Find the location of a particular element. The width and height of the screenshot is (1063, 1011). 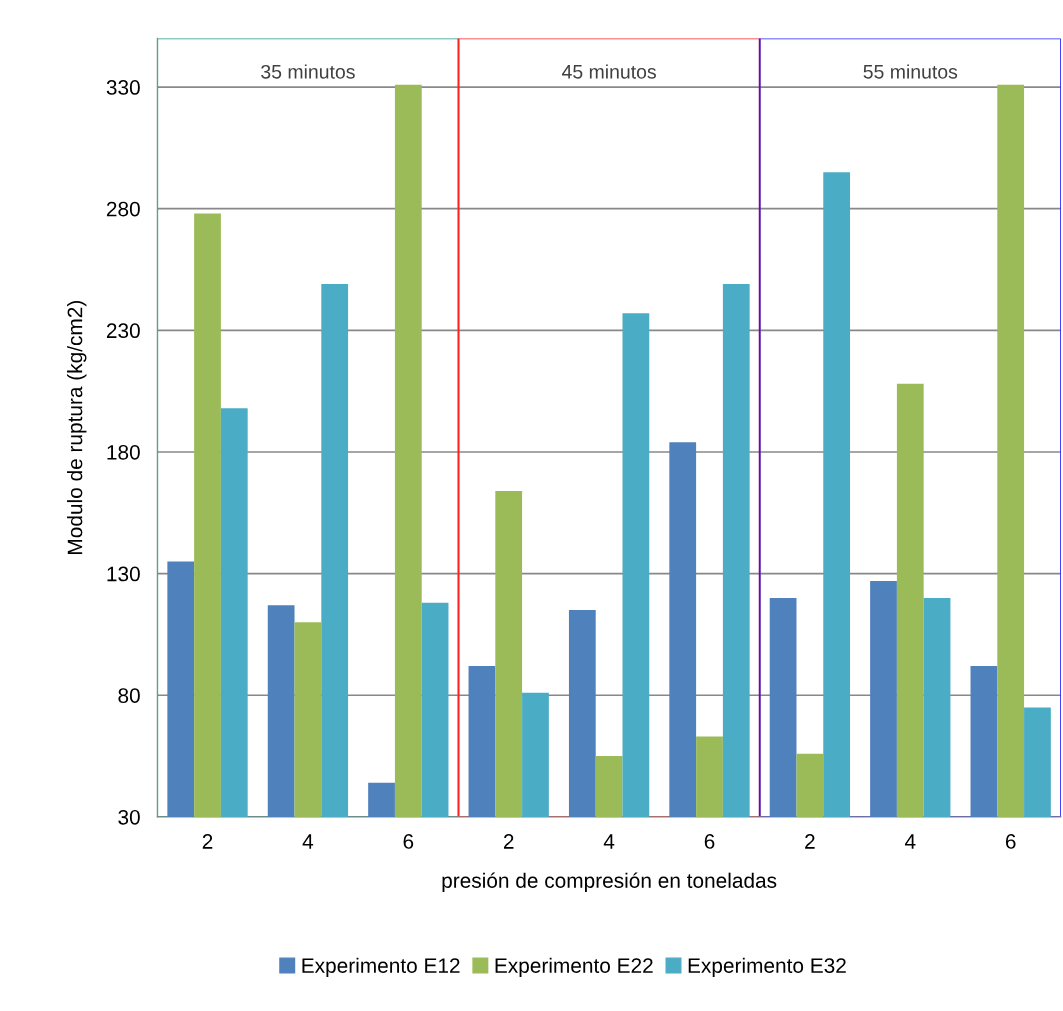

y-tick-label: 180 is located at coordinates (123, 452).